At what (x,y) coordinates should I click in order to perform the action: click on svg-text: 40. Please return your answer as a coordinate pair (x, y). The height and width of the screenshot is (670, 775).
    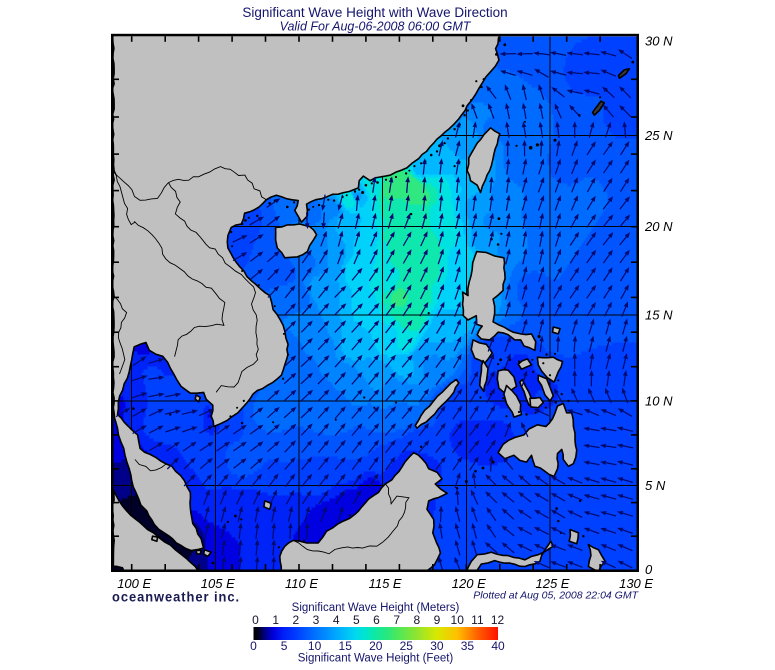
    Looking at the image, I should click on (498, 646).